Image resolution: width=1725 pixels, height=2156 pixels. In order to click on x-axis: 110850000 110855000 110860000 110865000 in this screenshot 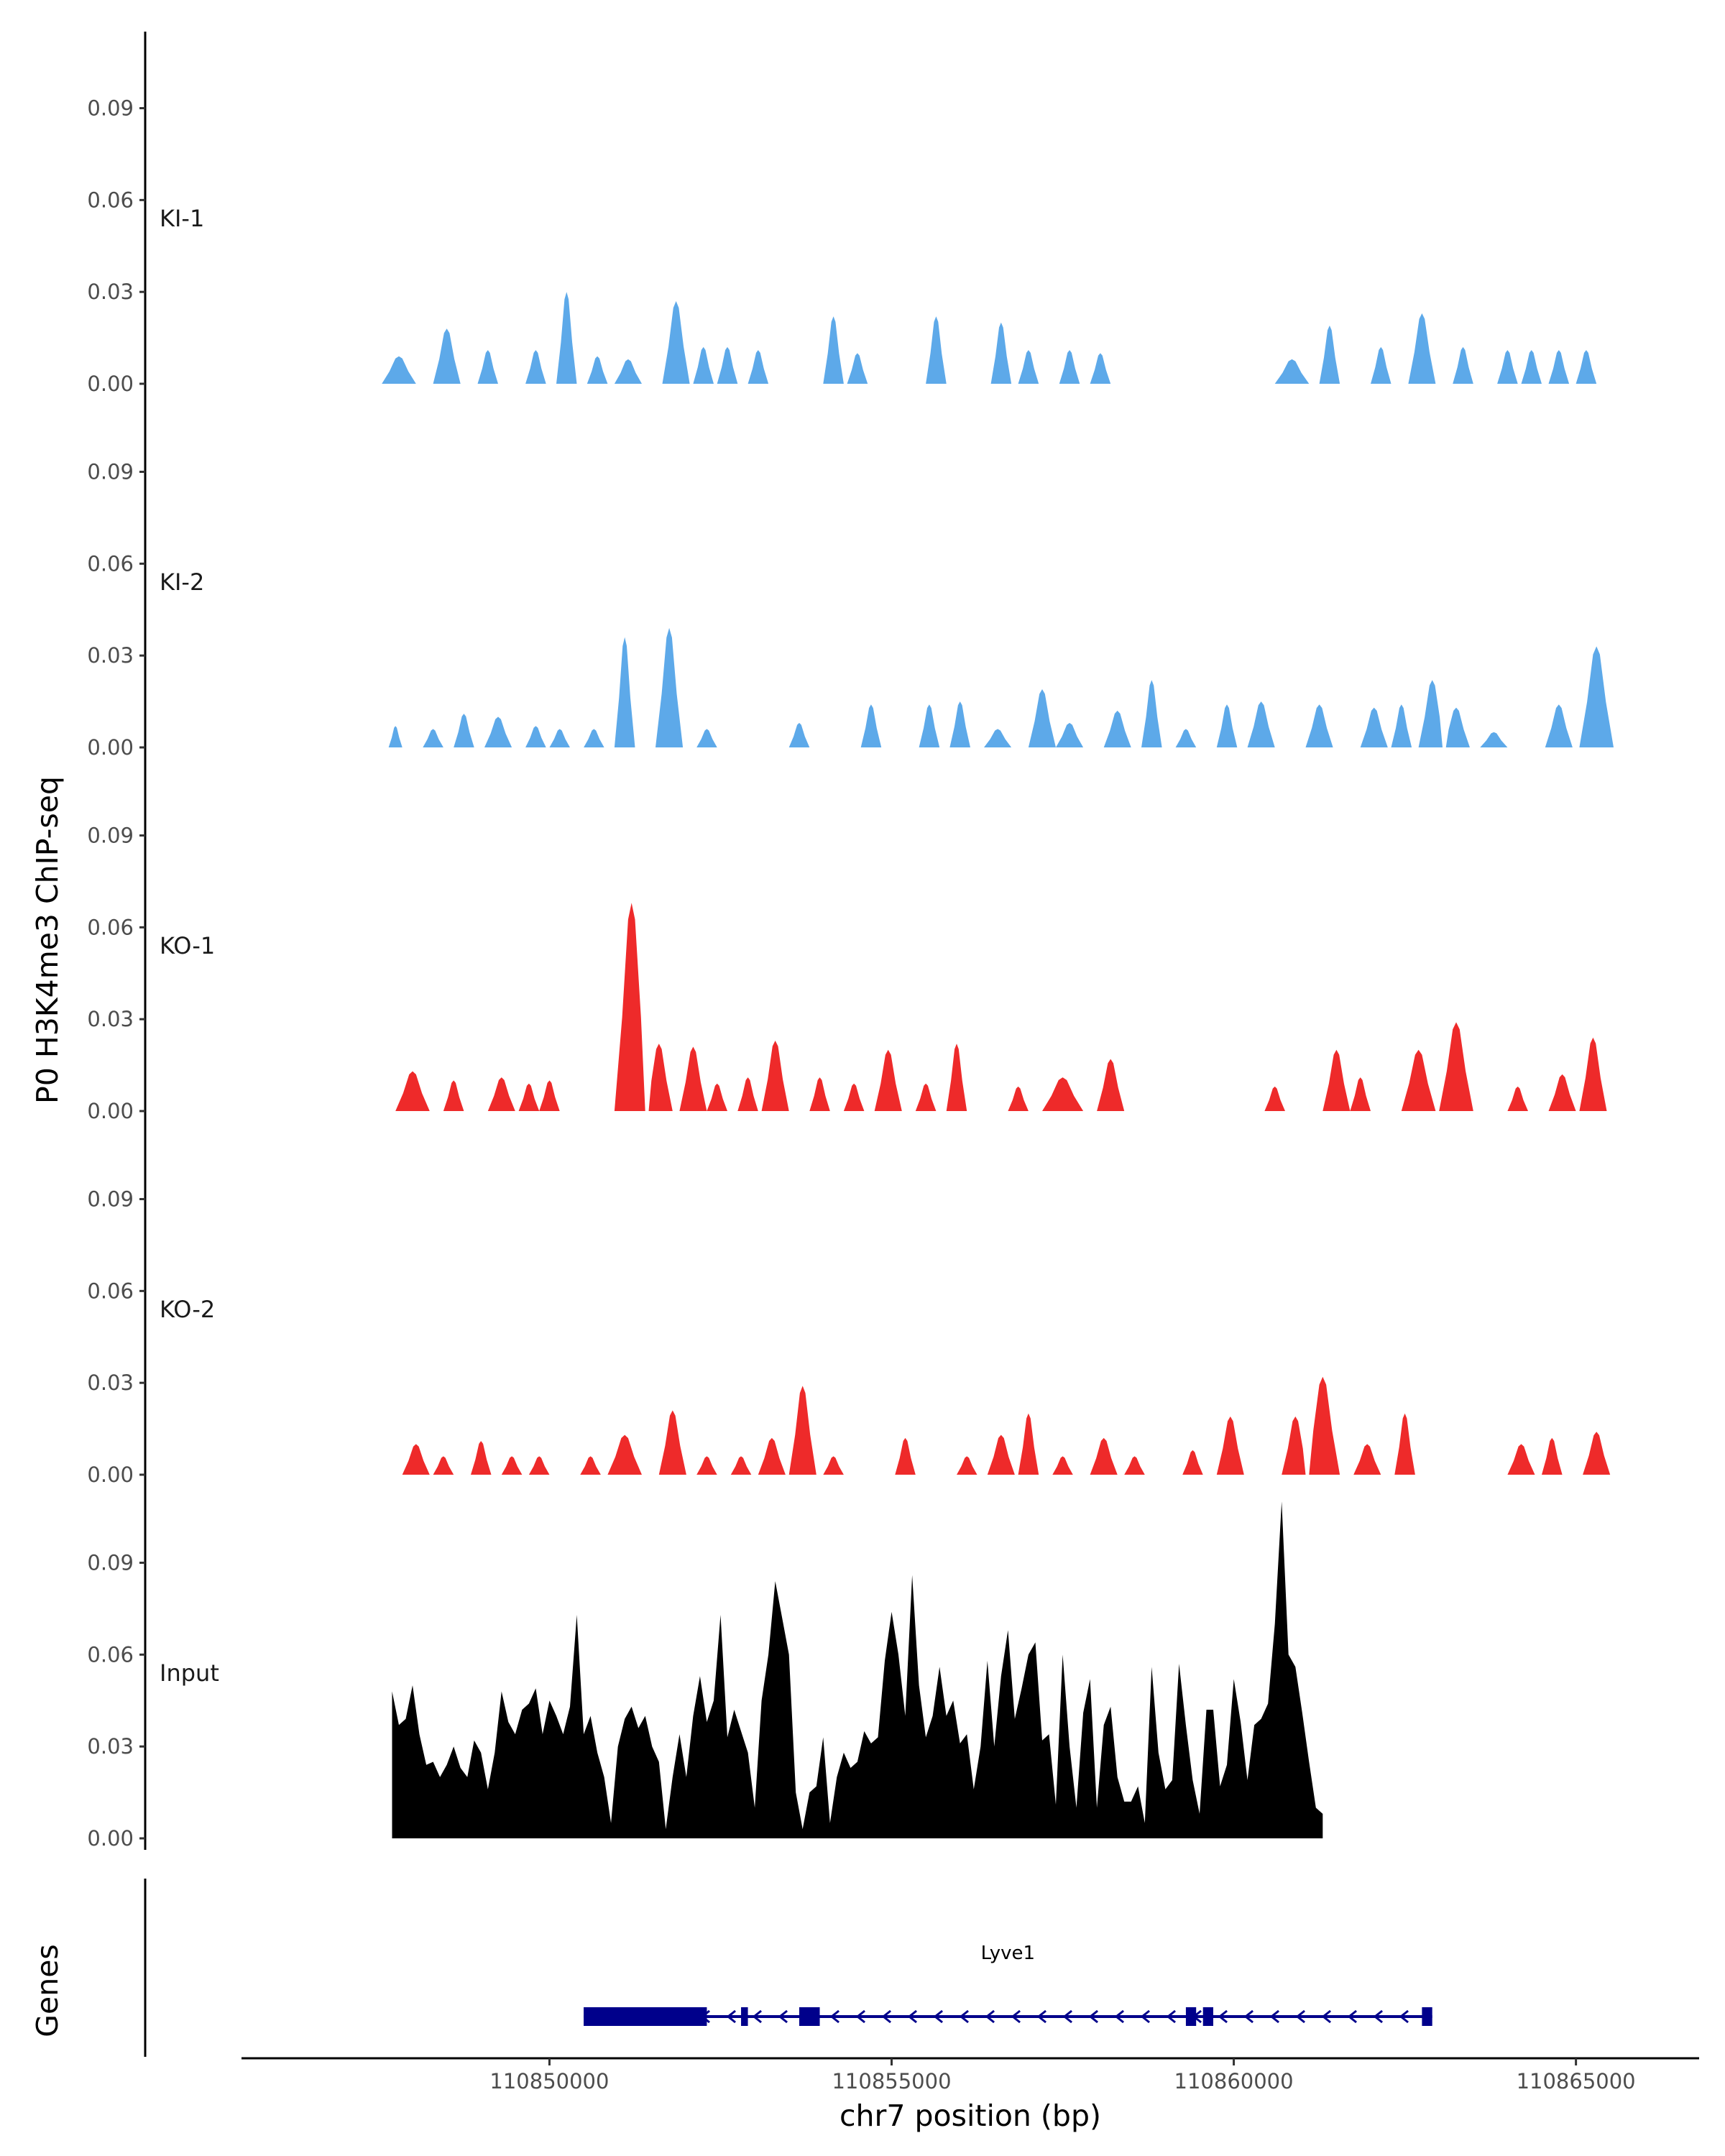, I will do `click(970, 2075)`.